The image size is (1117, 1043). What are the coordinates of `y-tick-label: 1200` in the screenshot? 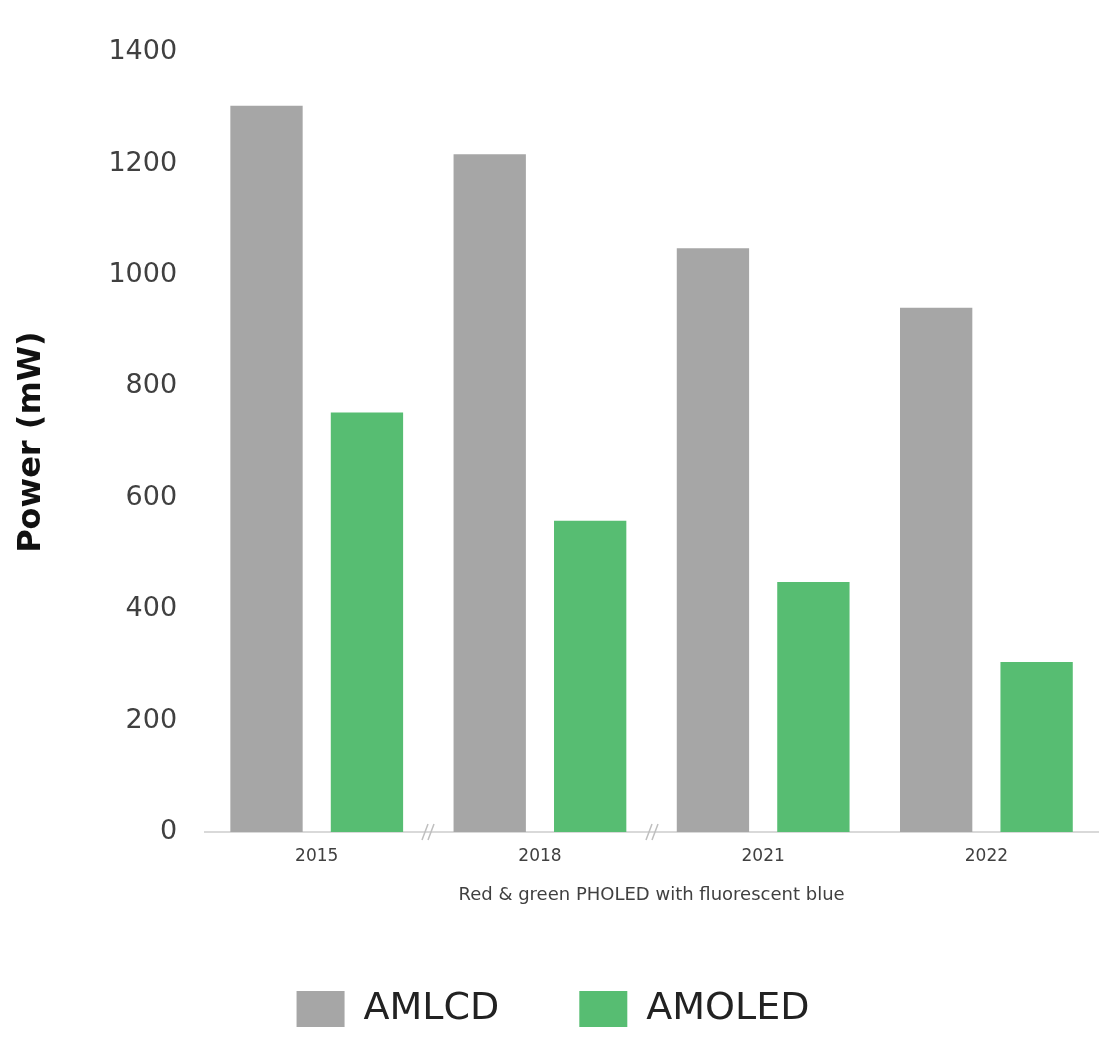 It's located at (143, 161).